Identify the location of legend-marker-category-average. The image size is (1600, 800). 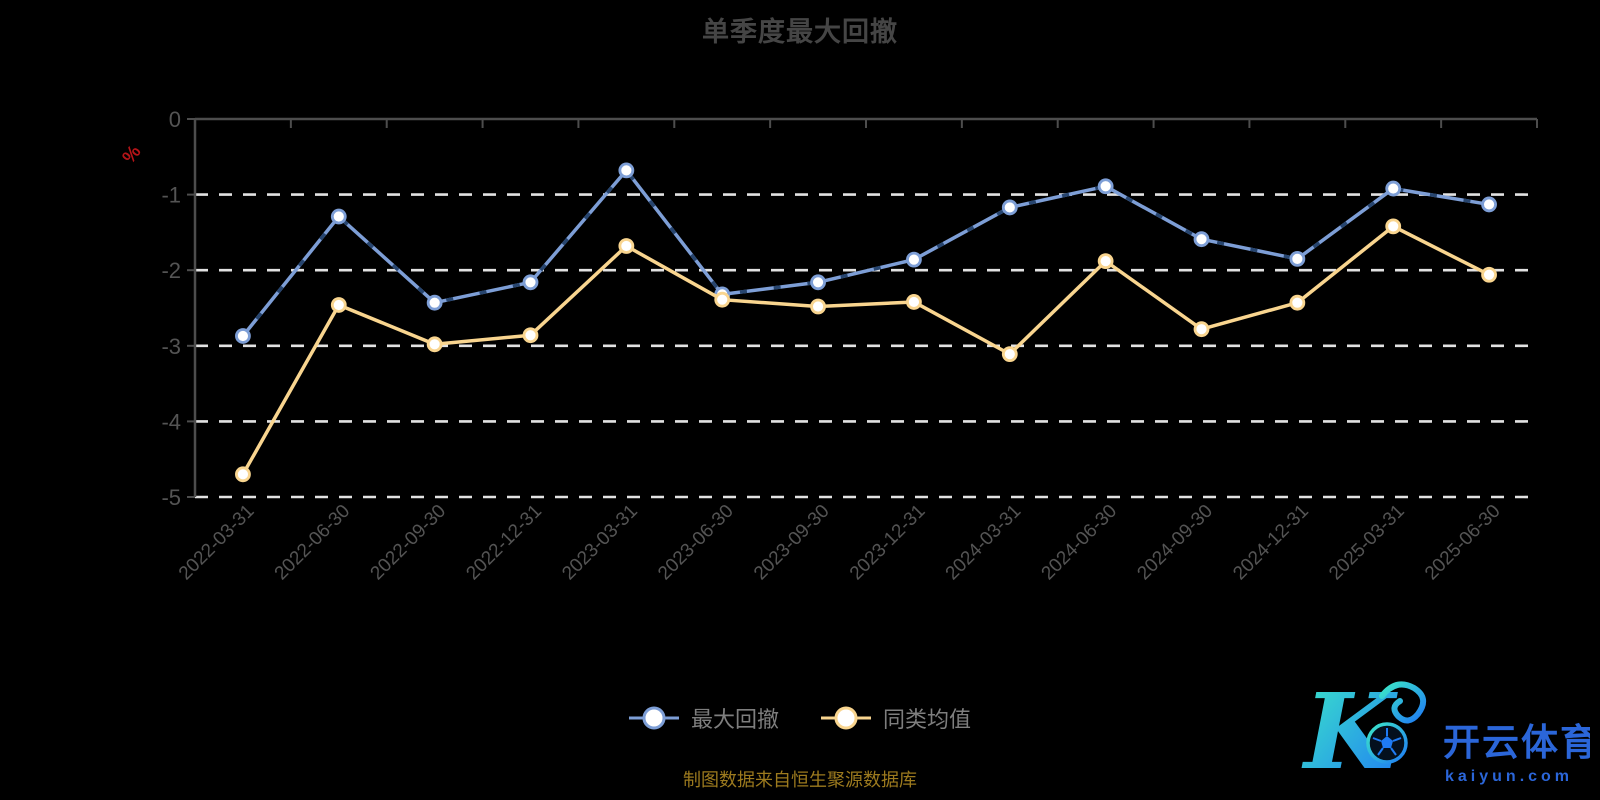
(846, 718).